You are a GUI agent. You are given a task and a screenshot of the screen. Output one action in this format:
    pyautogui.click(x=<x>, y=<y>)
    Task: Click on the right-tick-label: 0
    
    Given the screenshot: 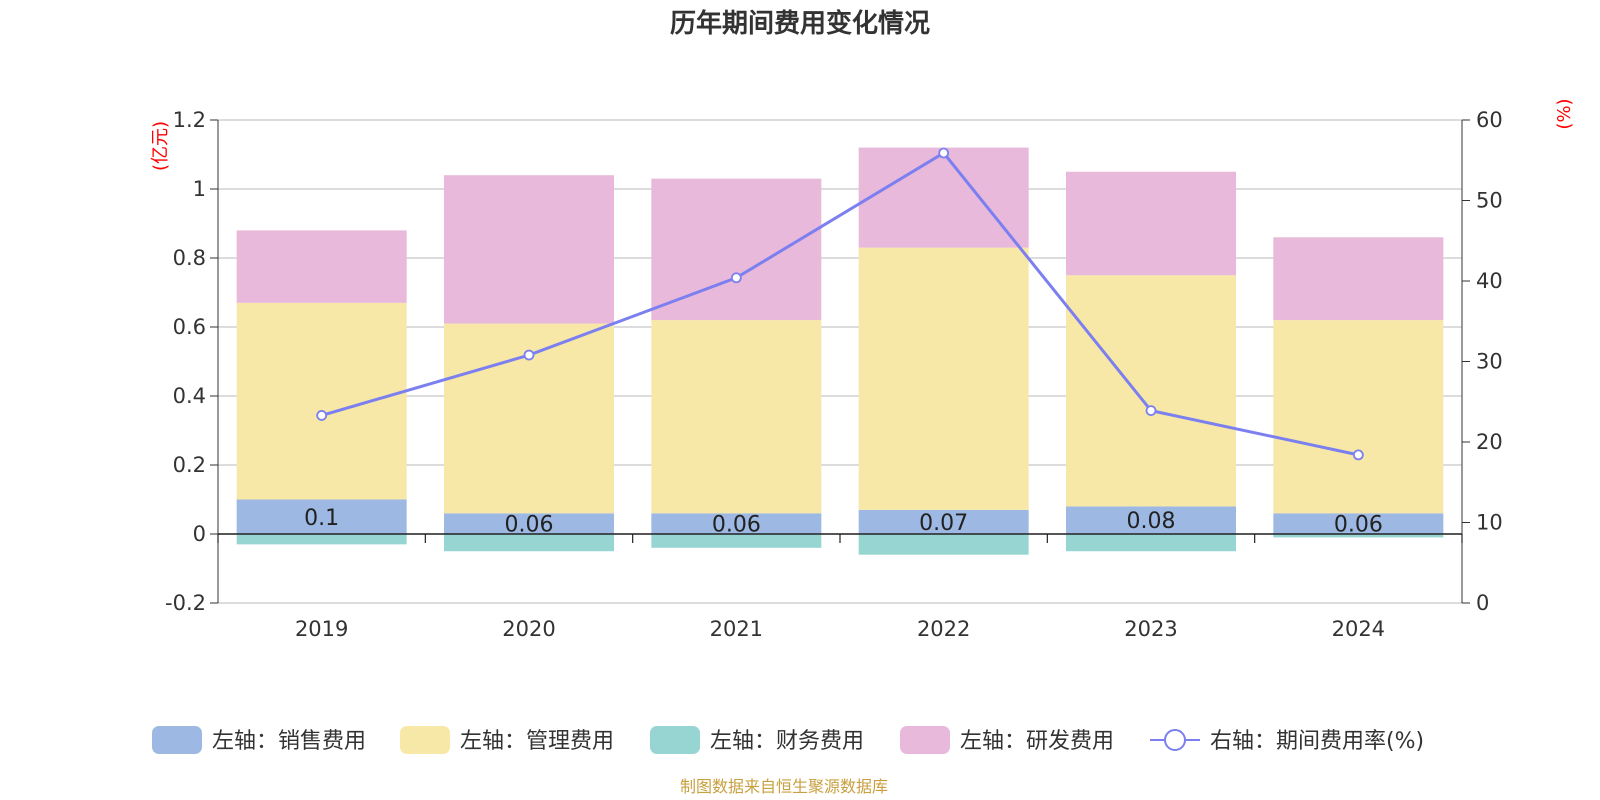 What is the action you would take?
    pyautogui.click(x=1482, y=603)
    